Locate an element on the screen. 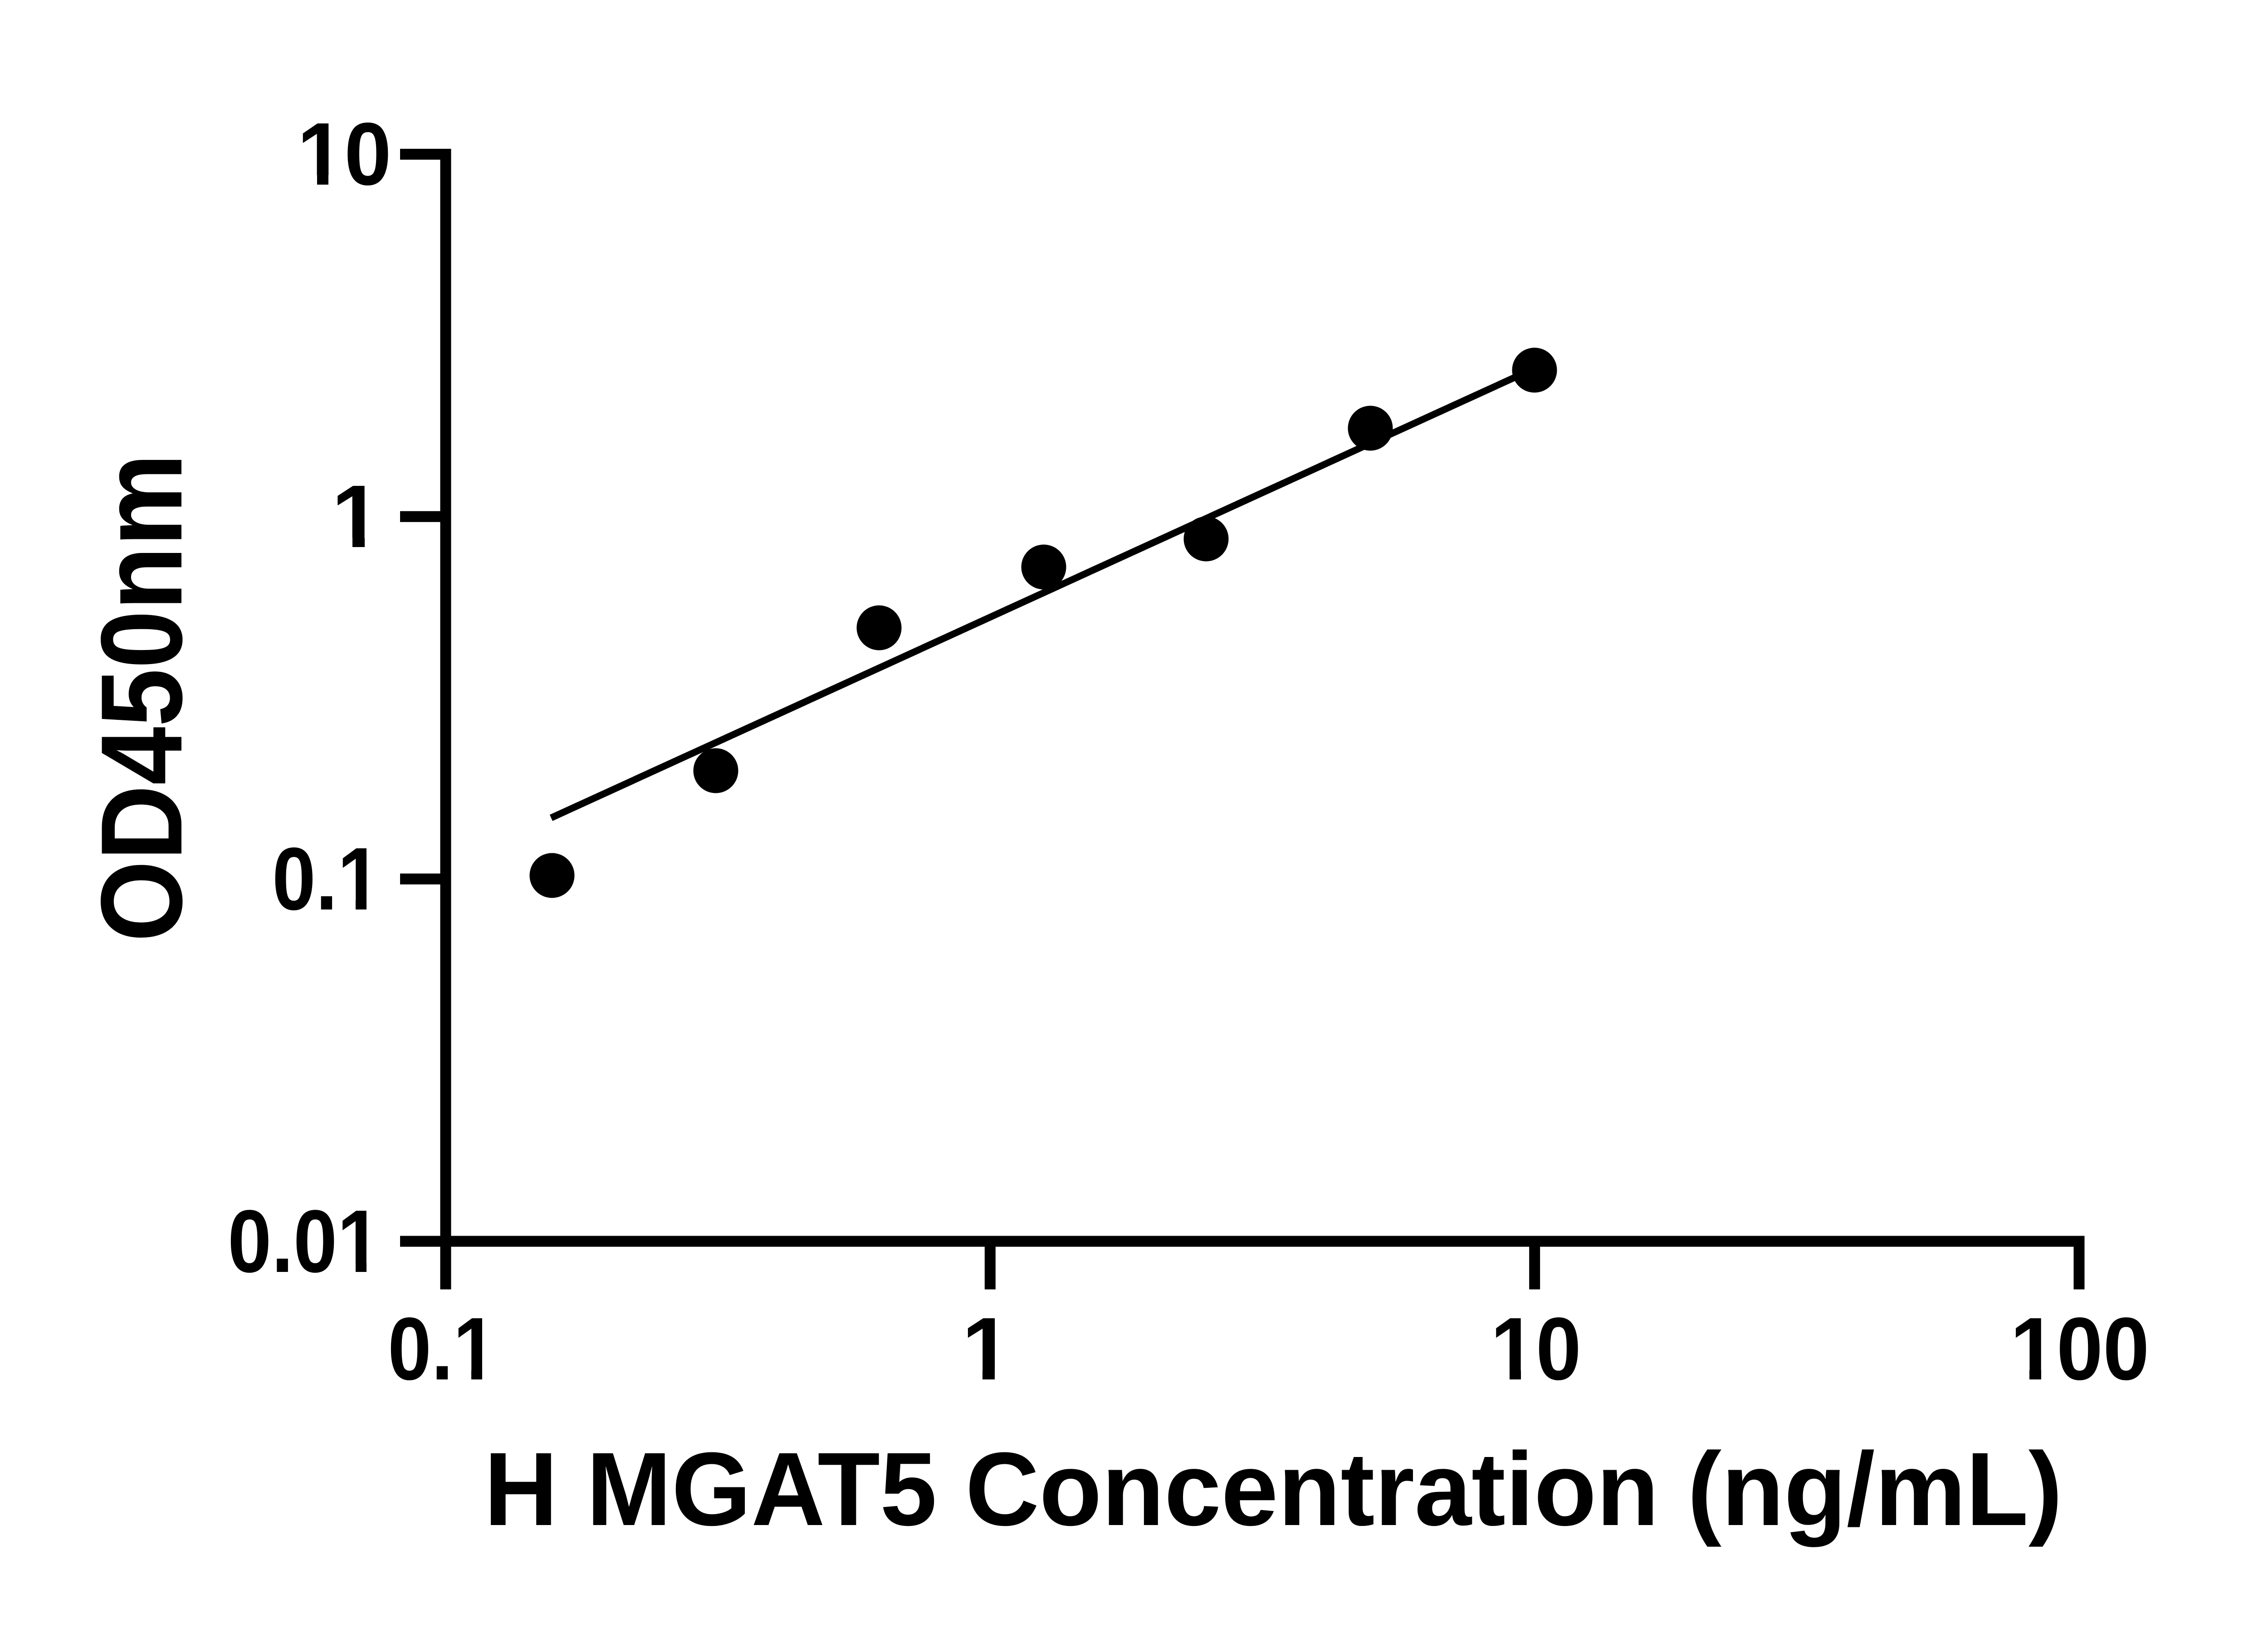 The width and height of the screenshot is (2268, 1633). svg-text: 0.01 is located at coordinates (304, 1241).